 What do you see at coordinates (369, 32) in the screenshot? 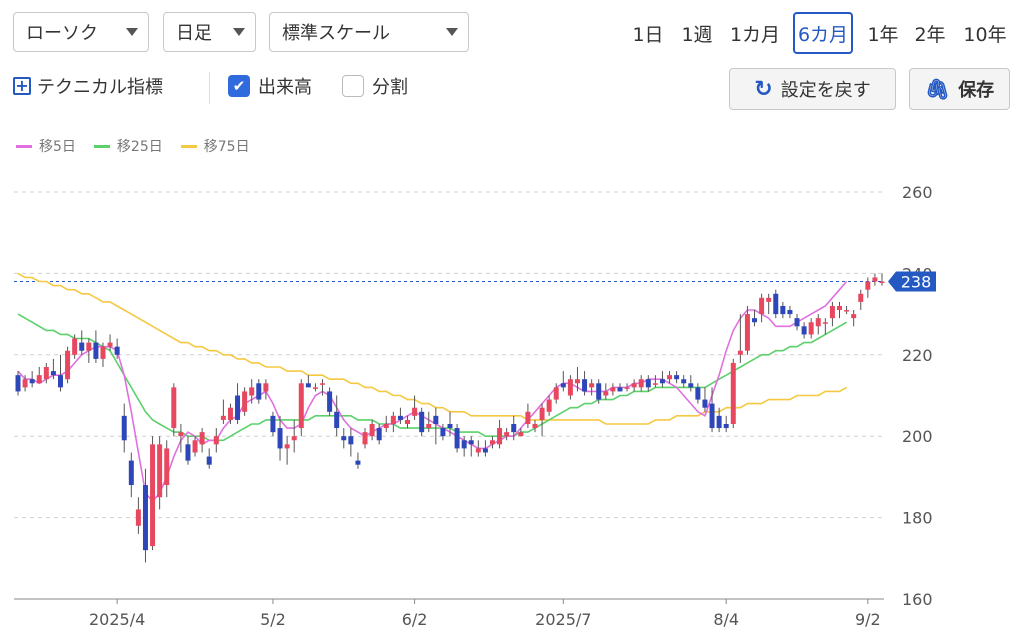
I see `scale-select: 標準スケール` at bounding box center [369, 32].